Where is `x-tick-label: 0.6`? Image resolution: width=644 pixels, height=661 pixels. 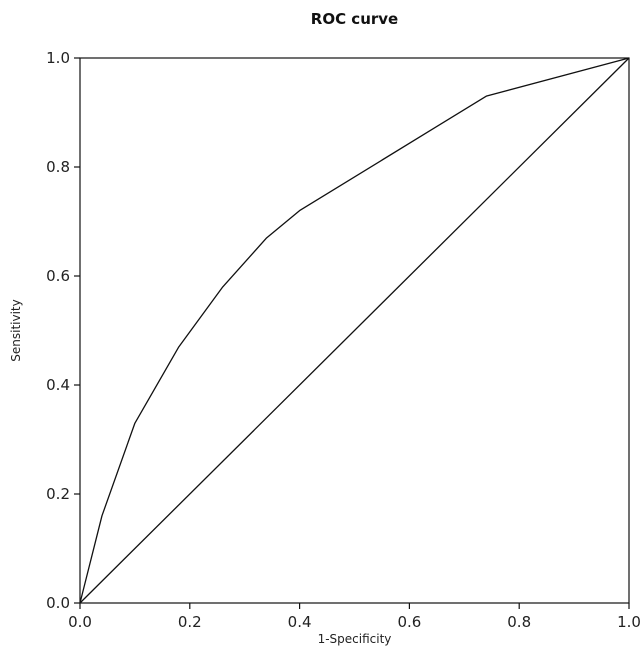 x-tick-label: 0.6 is located at coordinates (409, 622).